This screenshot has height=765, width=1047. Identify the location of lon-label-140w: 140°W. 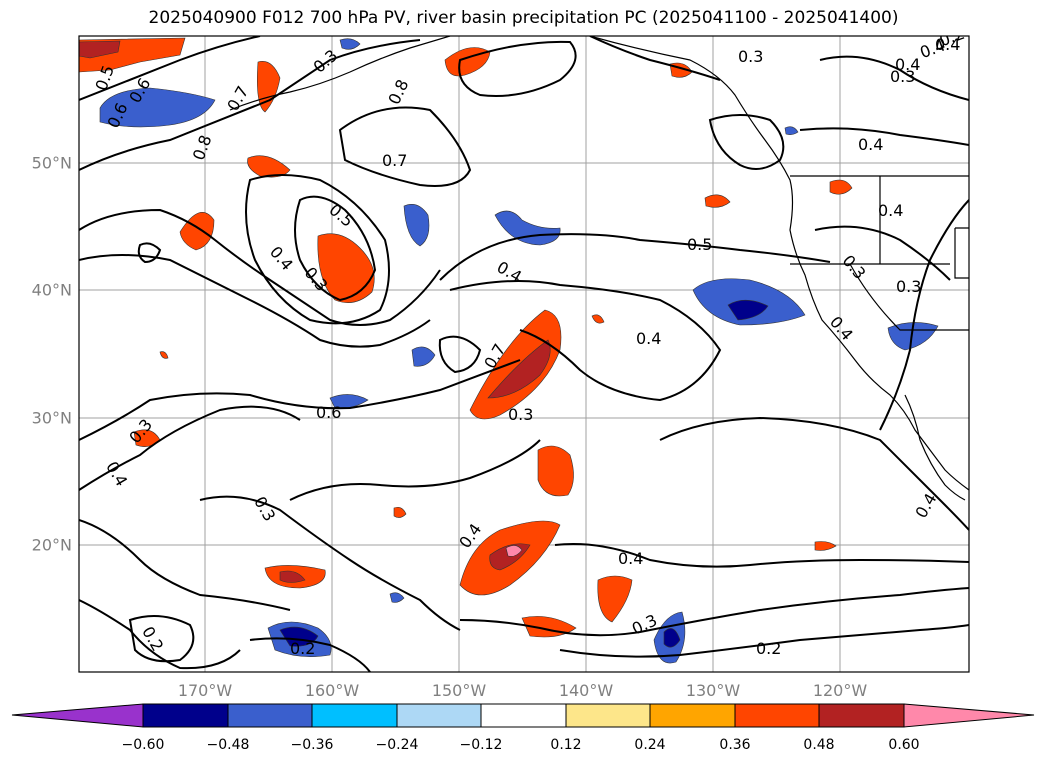
(586, 690).